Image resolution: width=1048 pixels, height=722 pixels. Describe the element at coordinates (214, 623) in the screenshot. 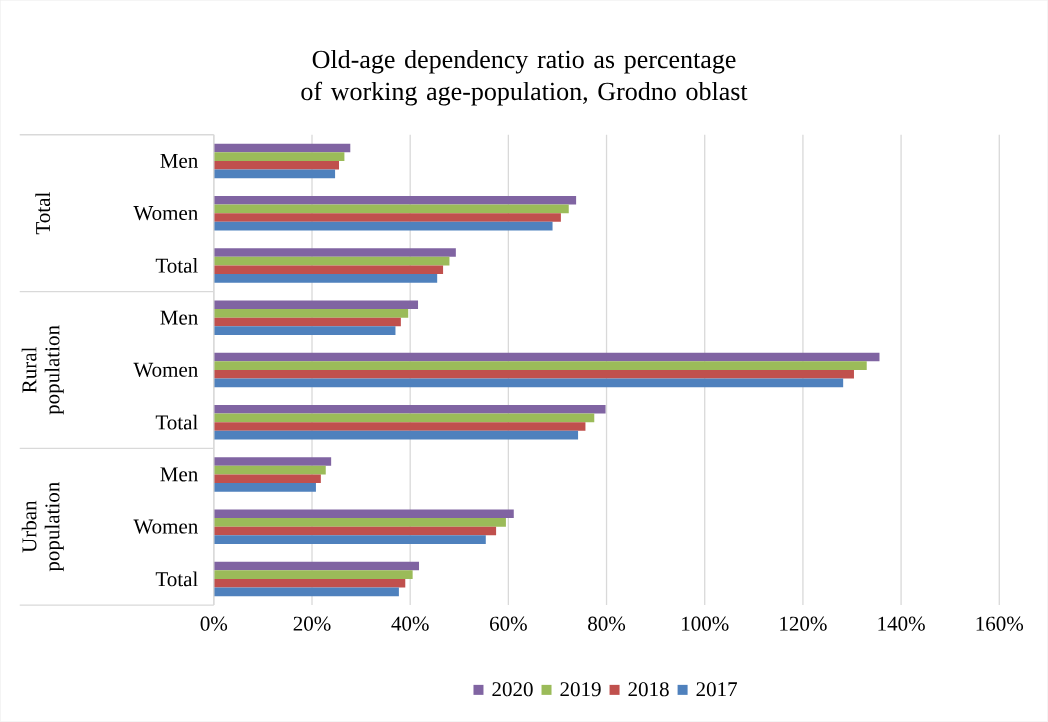

I see `x-tick-label: 0%` at that location.